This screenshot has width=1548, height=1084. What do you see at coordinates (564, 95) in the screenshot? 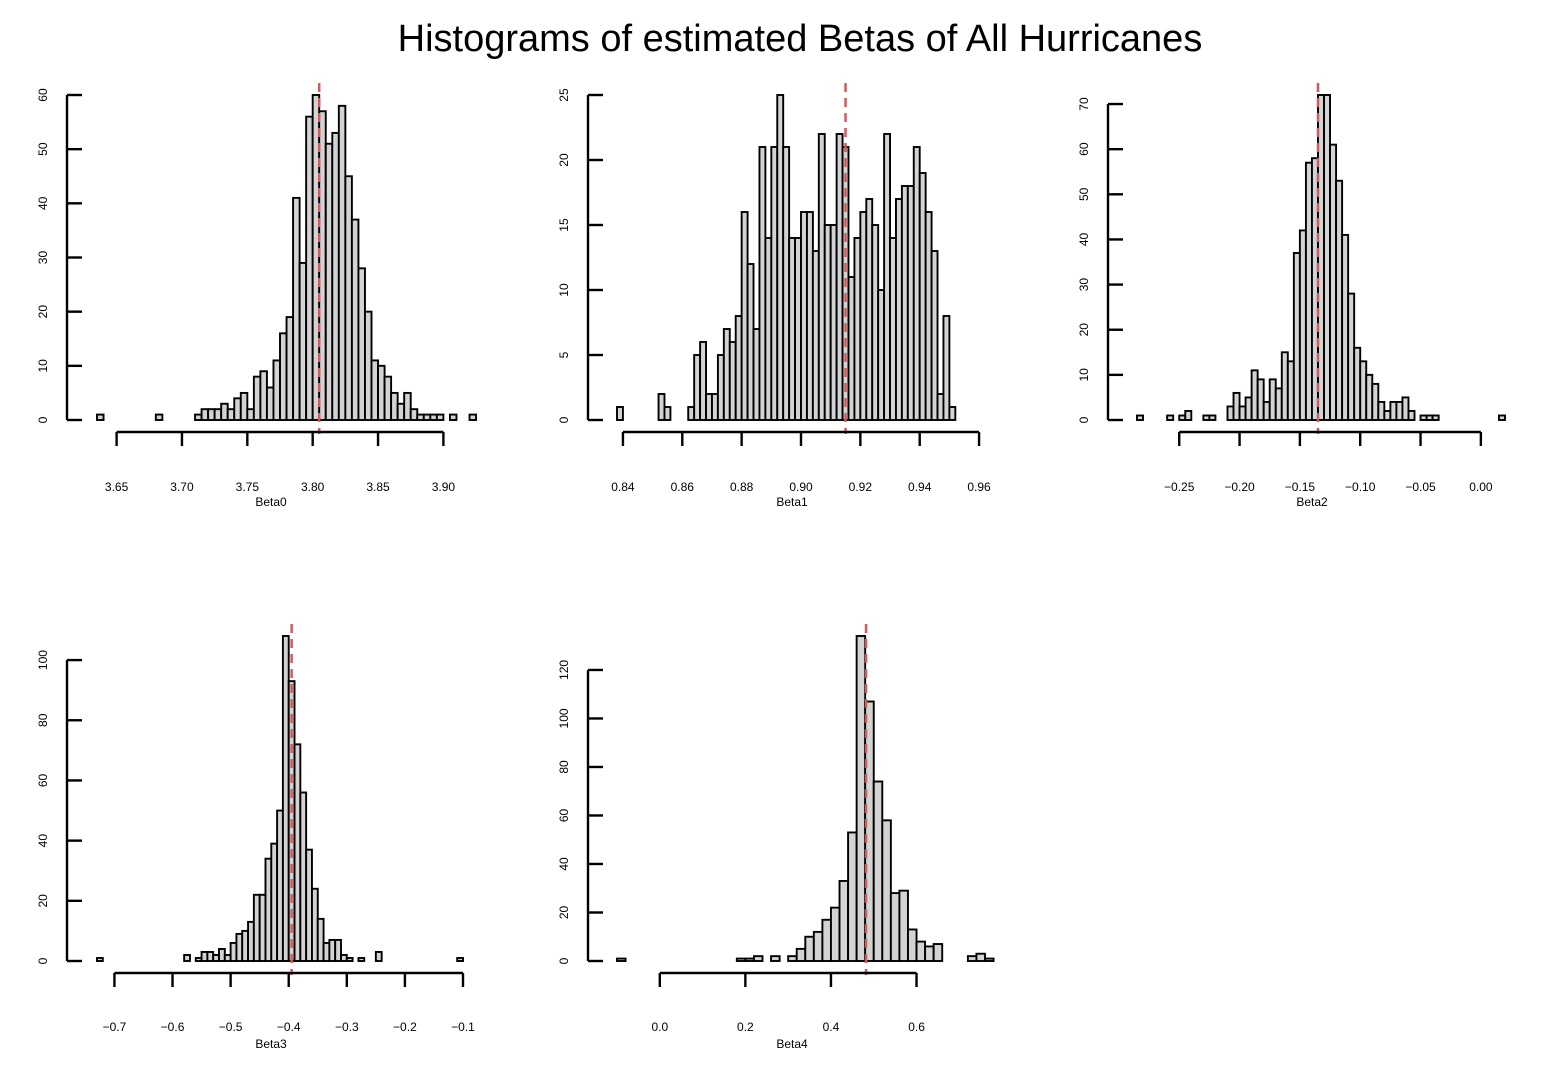
I see `y-tick-label: 25` at bounding box center [564, 95].